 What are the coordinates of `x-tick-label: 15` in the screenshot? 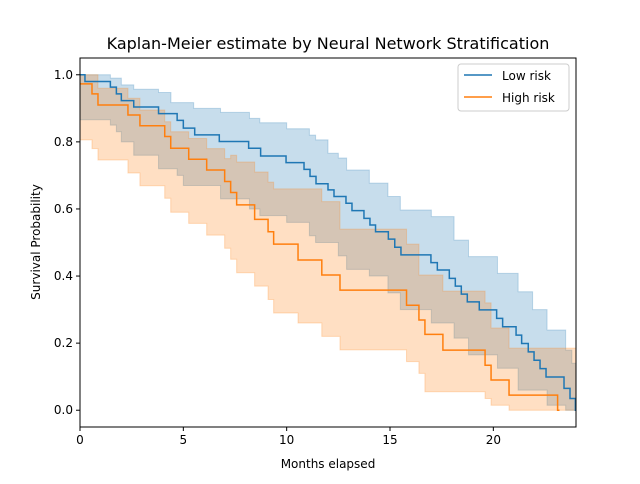 It's located at (389, 440).